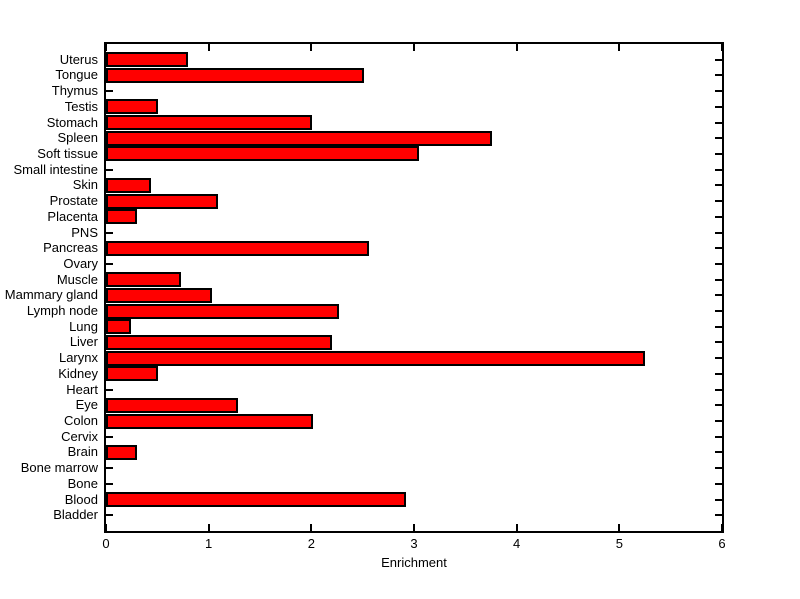 This screenshot has width=800, height=599. What do you see at coordinates (82, 483) in the screenshot?
I see `y-tick-label: Bone` at bounding box center [82, 483].